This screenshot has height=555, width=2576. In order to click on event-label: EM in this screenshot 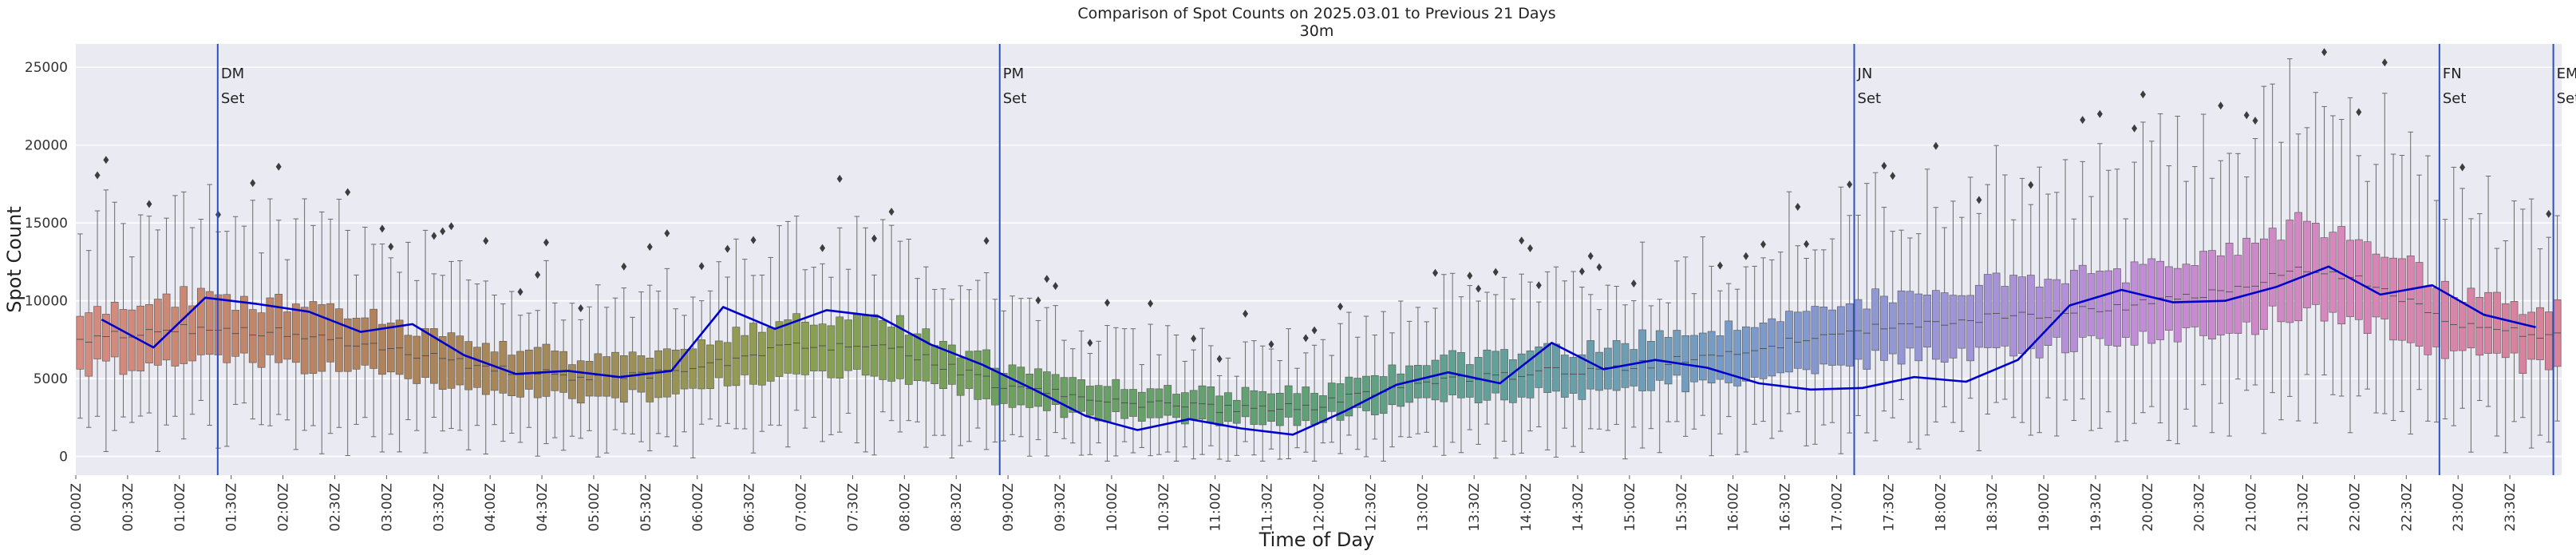, I will do `click(2566, 74)`.